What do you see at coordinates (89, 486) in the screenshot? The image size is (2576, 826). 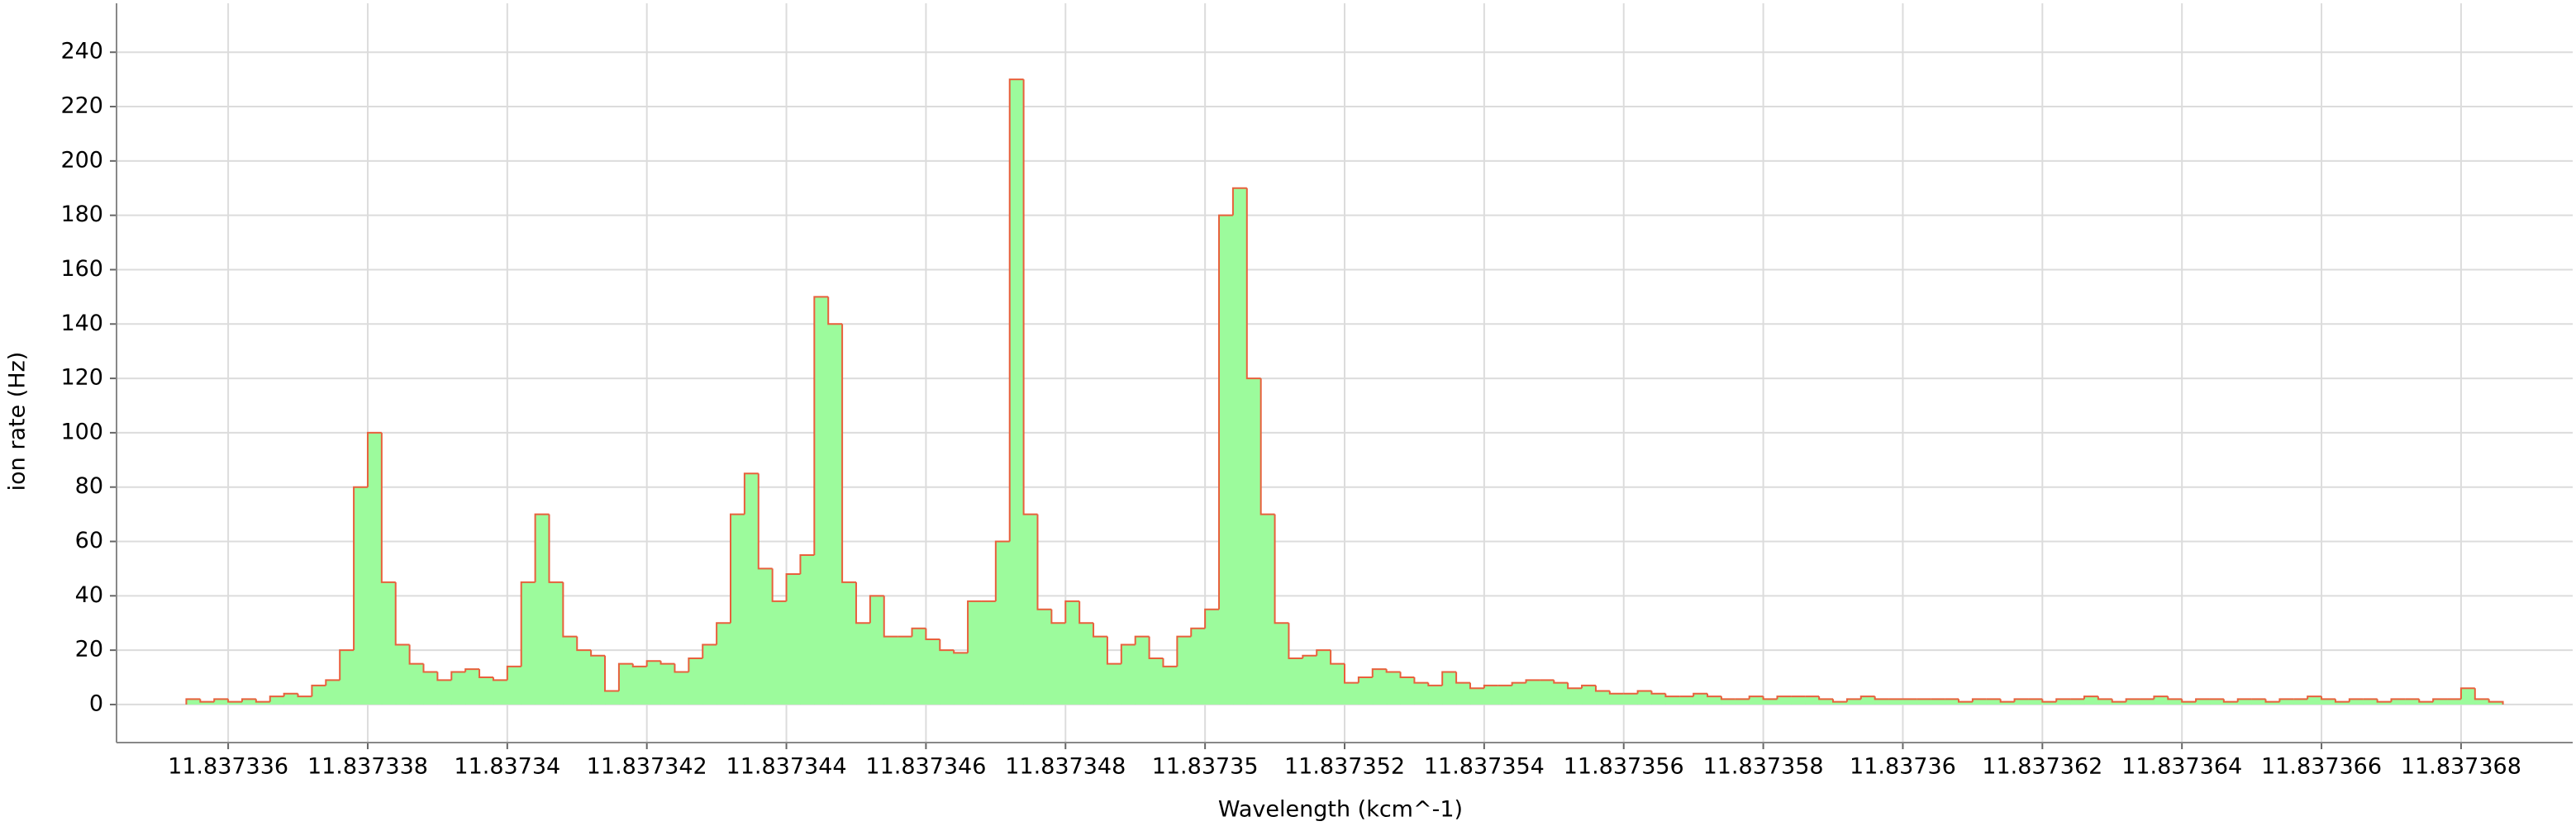 I see `y-tick-label: 80` at bounding box center [89, 486].